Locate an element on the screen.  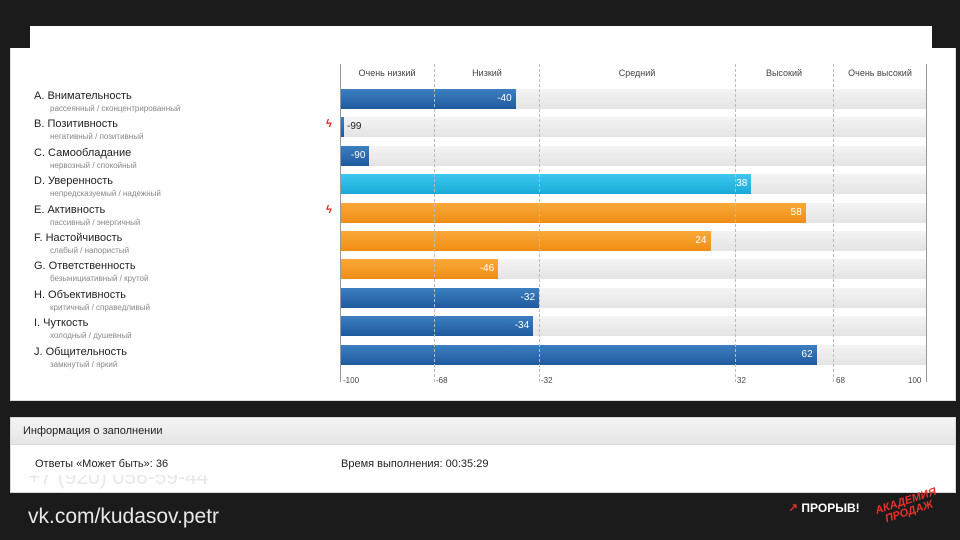
scale-value: -40 is located at coordinates (504, 98).